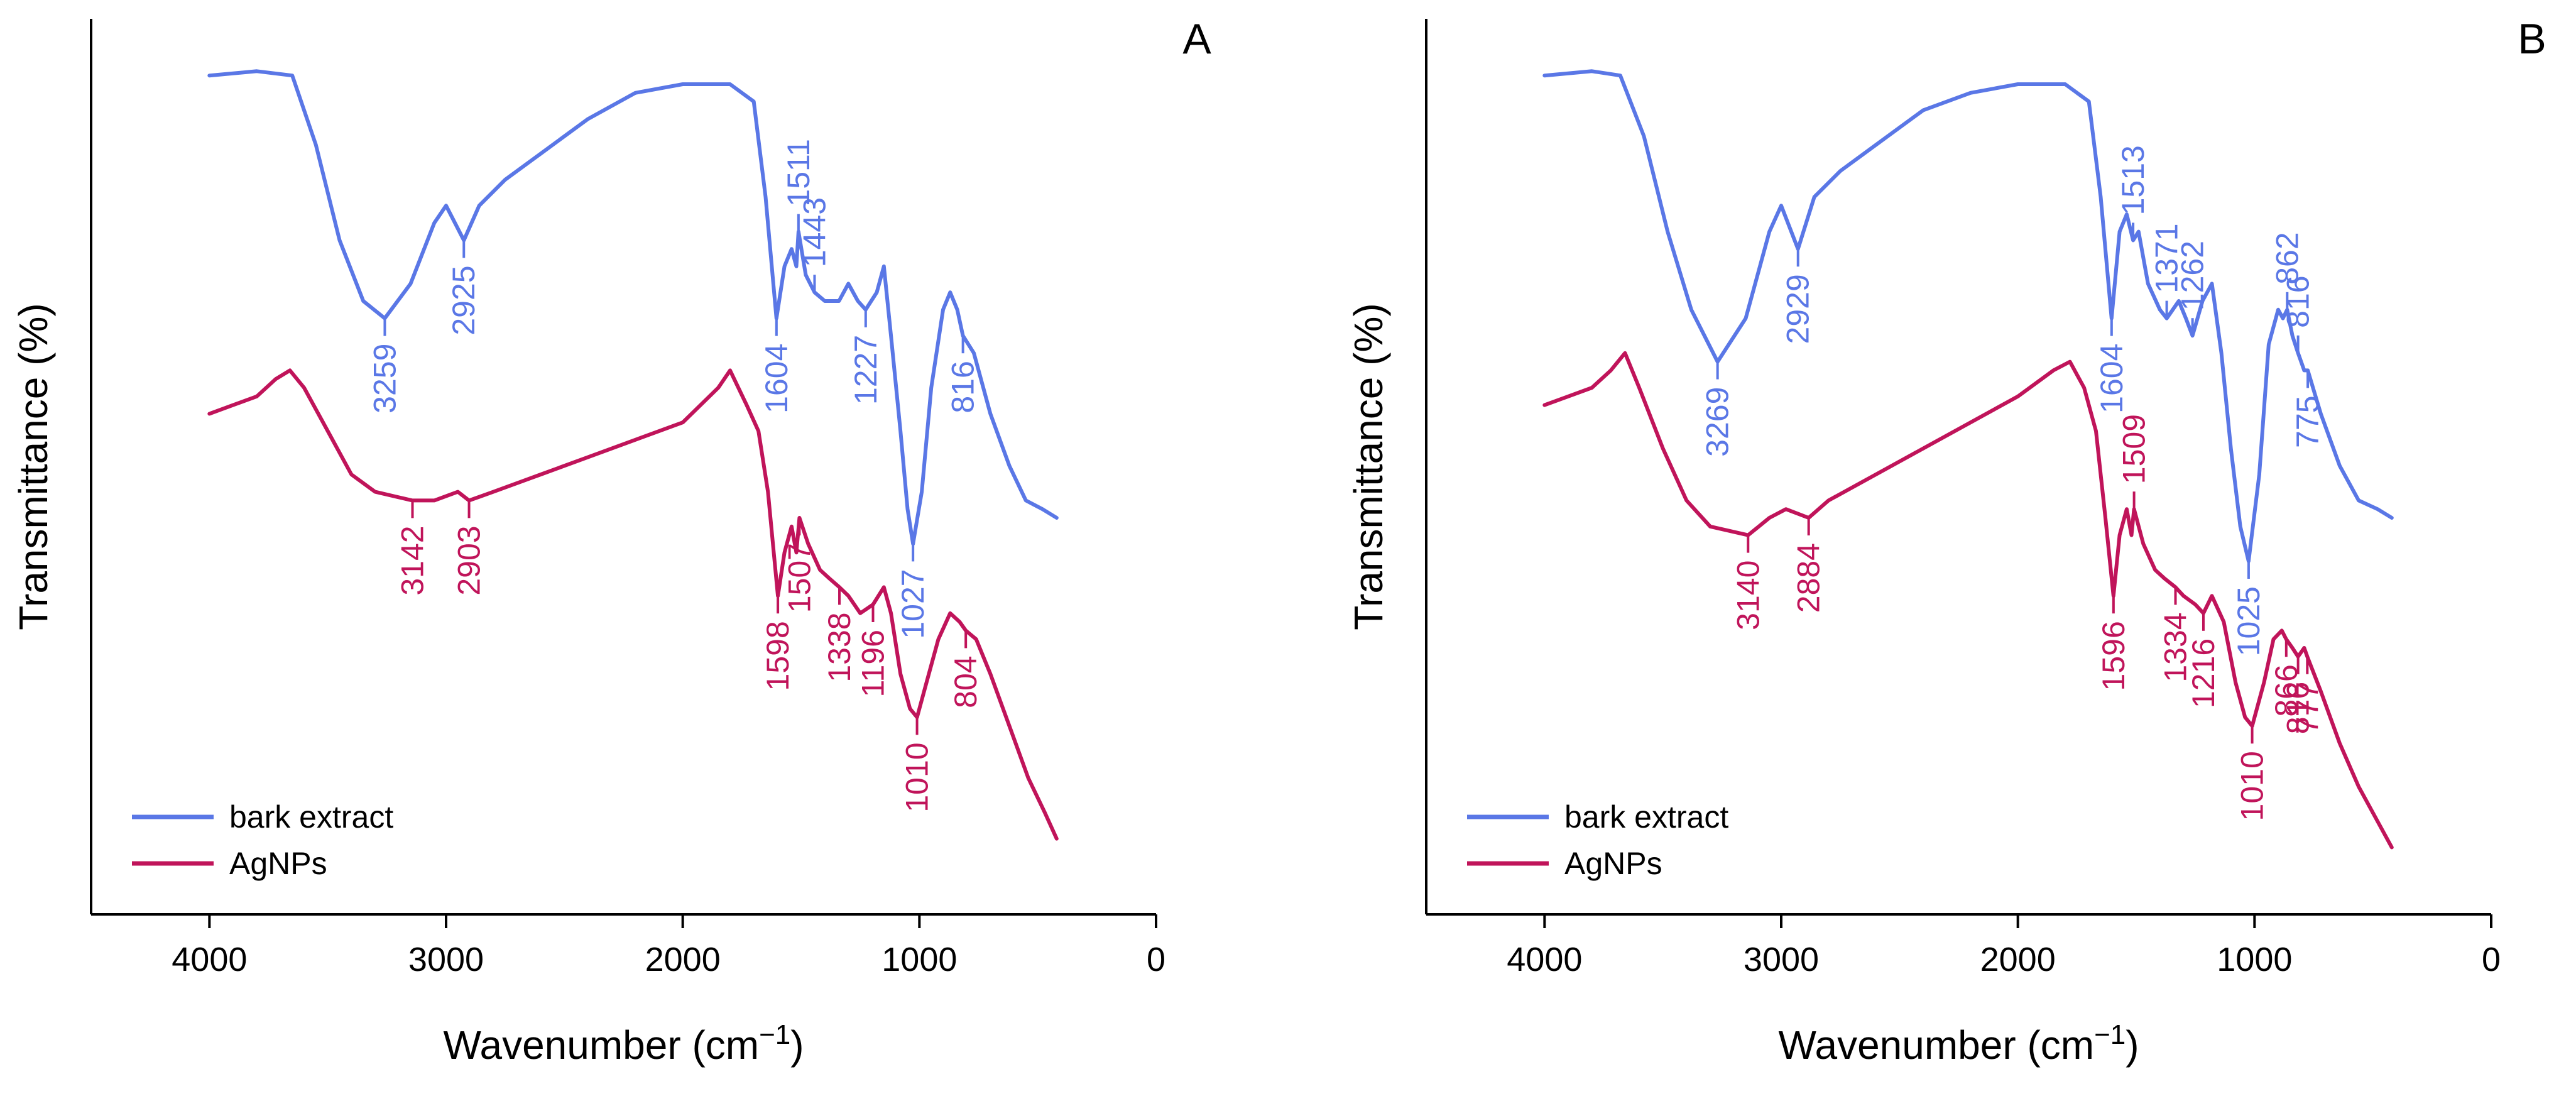  Describe the element at coordinates (1196, 39) in the screenshot. I see `panel-label: A` at that location.